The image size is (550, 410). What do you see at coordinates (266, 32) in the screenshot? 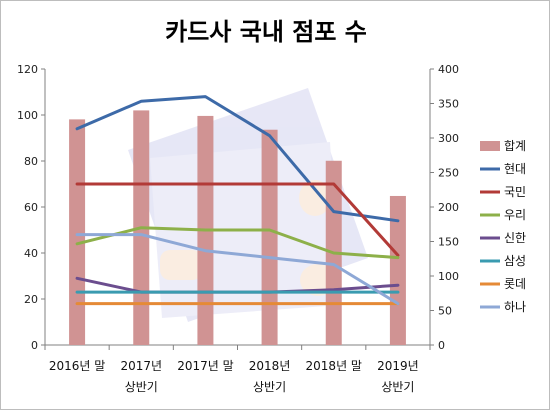
I see `chart-title: 카드사 국내 점포 수` at bounding box center [266, 32].